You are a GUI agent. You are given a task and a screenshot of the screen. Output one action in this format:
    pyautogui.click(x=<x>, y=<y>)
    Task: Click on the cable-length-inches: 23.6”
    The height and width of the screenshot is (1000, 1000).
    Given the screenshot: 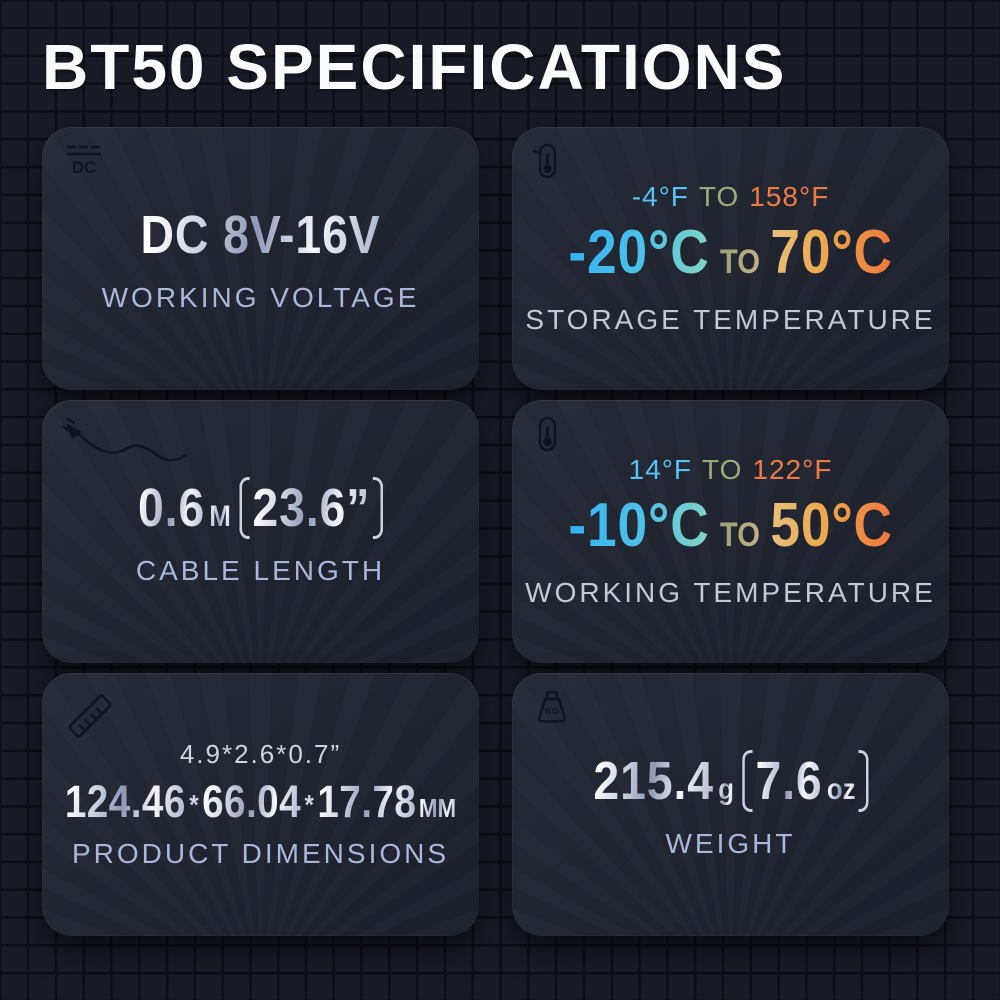 What is the action you would take?
    pyautogui.click(x=311, y=507)
    